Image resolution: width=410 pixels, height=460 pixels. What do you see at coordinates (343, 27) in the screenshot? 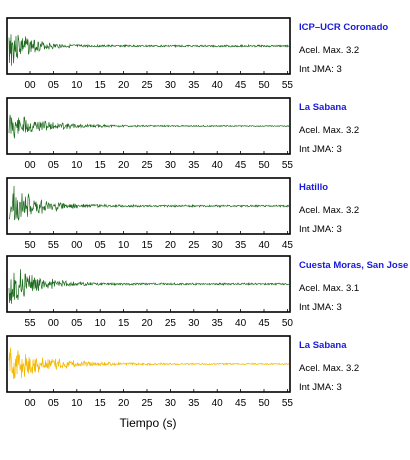
I see `station-name: ICP–UCR Coronado` at bounding box center [343, 27].